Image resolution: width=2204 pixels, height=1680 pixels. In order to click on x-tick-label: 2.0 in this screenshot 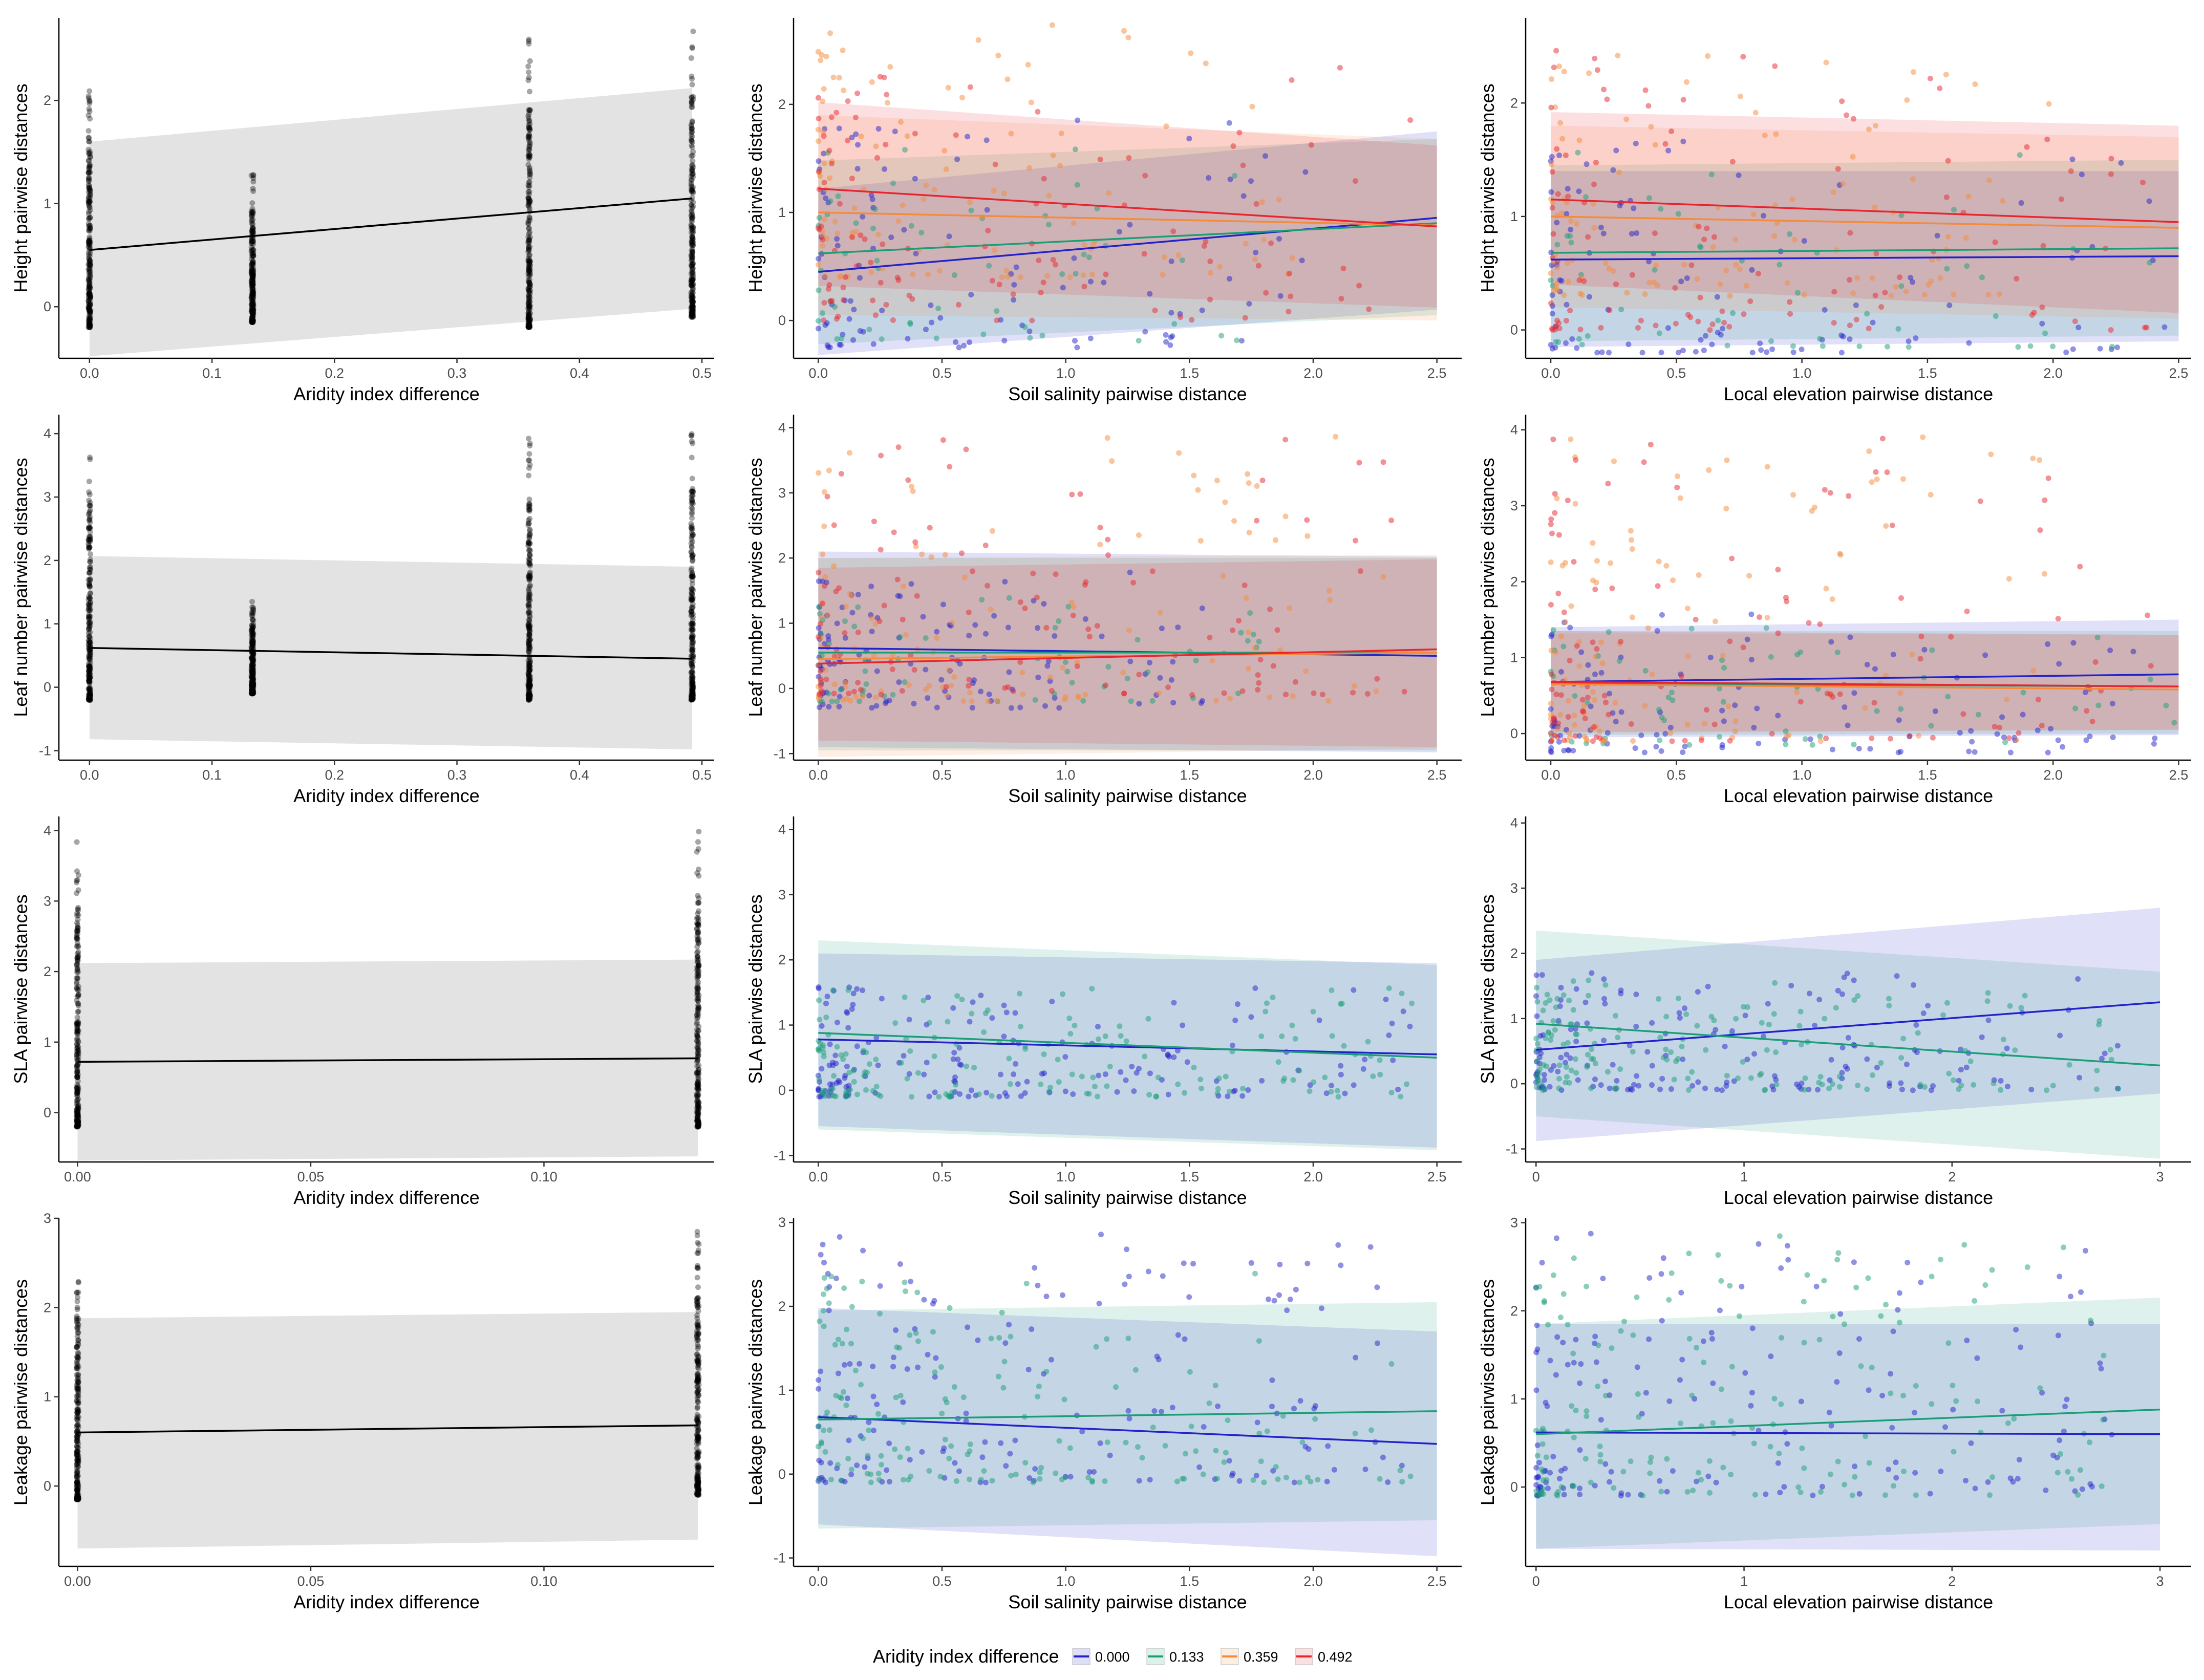, I will do `click(1313, 775)`.